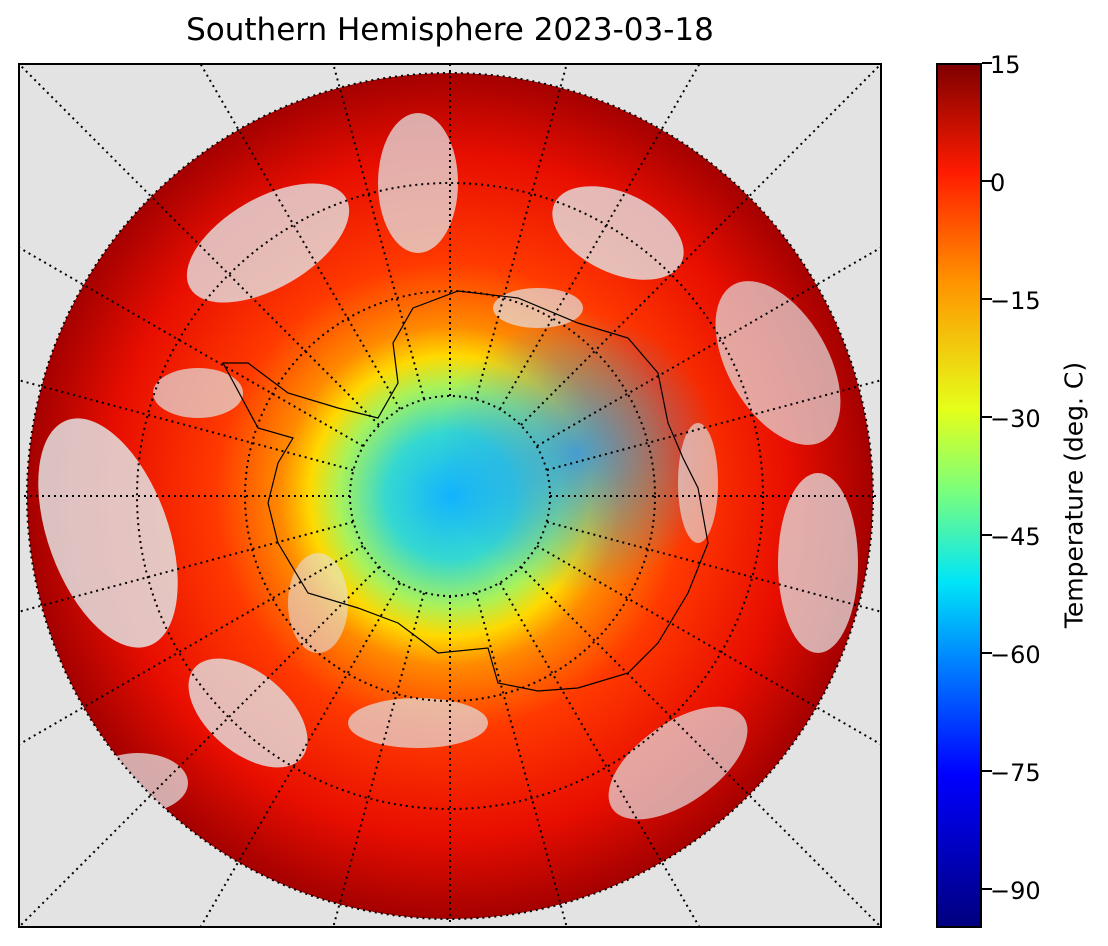  I want to click on colorbar, so click(959, 495).